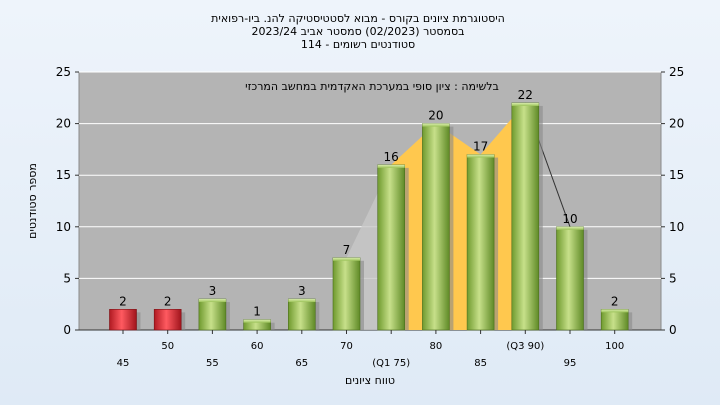  What do you see at coordinates (67, 330) in the screenshot?
I see `y-tick-label-left: 0` at bounding box center [67, 330].